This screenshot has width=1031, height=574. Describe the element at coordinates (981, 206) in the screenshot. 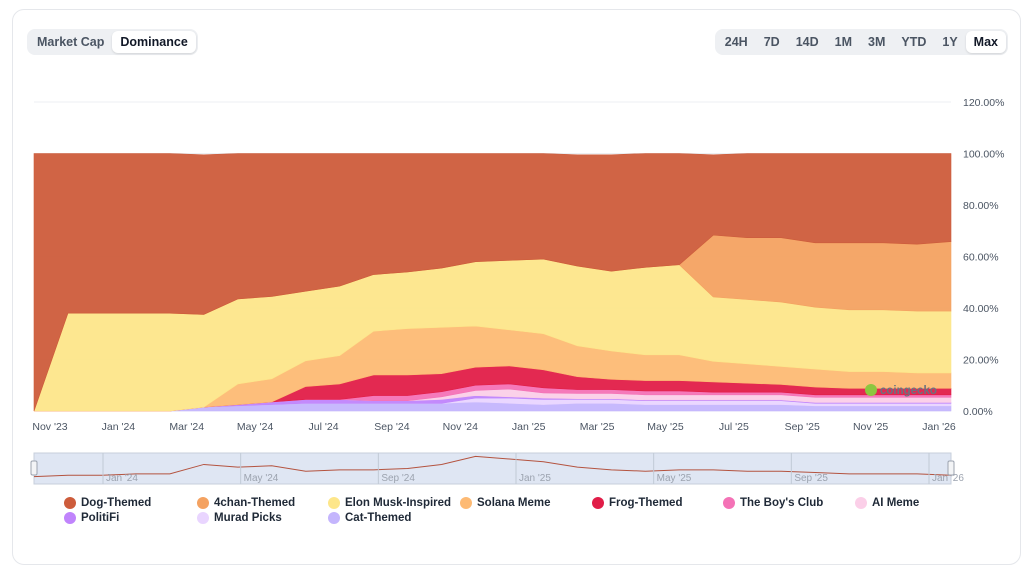

I see `y-tick-label: 80.00%` at that location.